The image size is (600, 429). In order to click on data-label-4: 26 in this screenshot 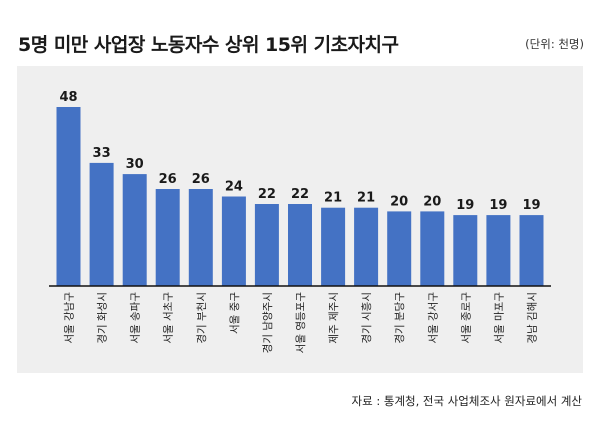, I will do `click(168, 179)`.